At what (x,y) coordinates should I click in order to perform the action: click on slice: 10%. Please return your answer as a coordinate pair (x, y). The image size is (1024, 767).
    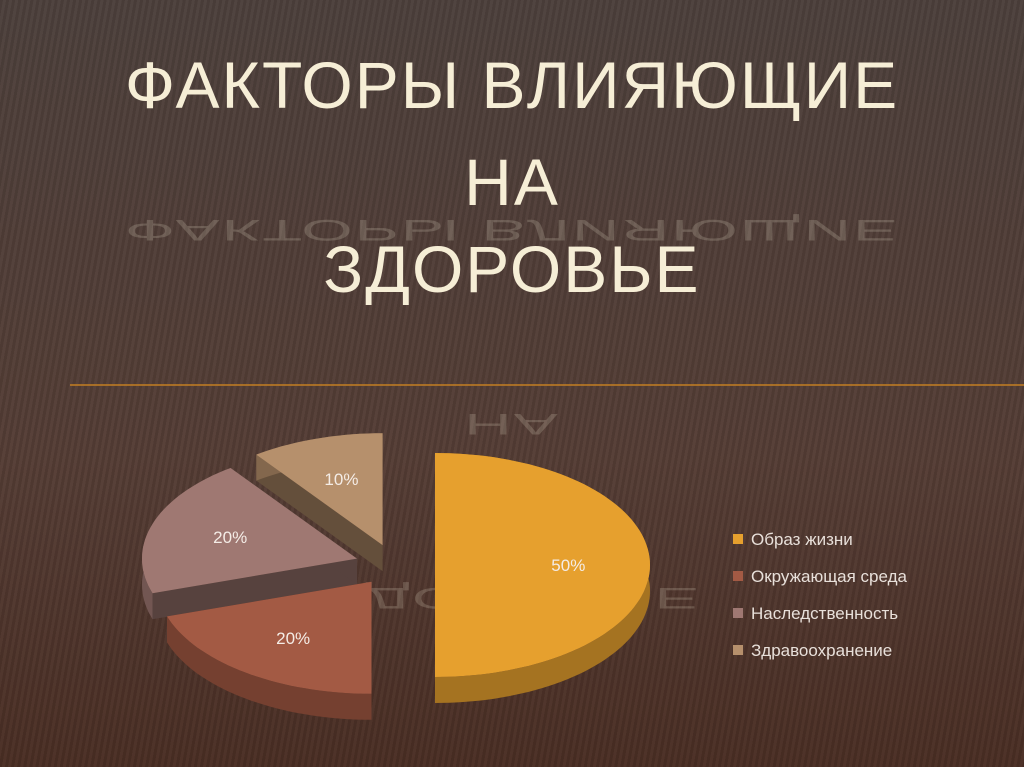
    Looking at the image, I should click on (319, 502).